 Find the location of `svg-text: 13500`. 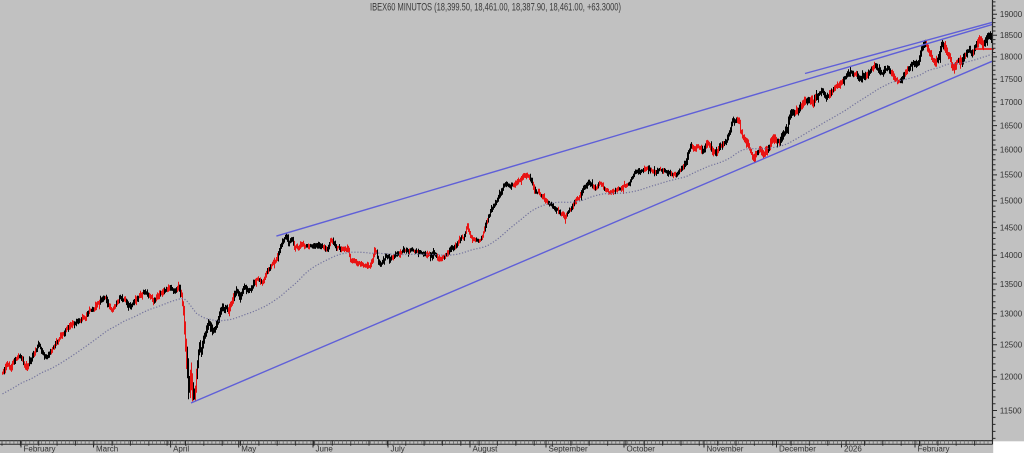

svg-text: 13500 is located at coordinates (1011, 284).